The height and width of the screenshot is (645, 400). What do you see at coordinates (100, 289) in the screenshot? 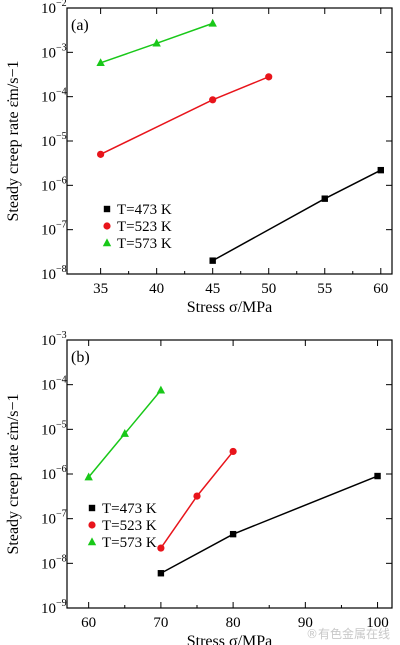
I see `x-tick-label: 35` at bounding box center [100, 289].